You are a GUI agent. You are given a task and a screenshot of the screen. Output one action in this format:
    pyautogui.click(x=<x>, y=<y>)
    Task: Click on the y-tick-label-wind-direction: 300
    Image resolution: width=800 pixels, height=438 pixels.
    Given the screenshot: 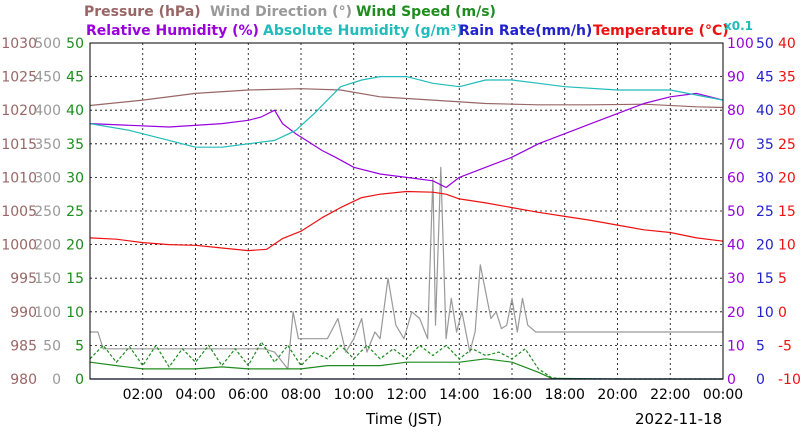 What is the action you would take?
    pyautogui.click(x=47, y=178)
    